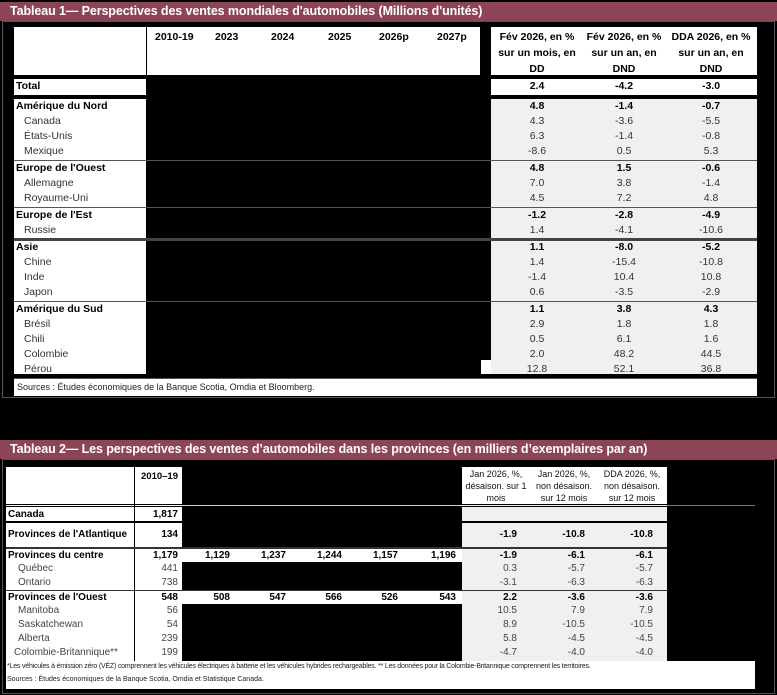 The image size is (777, 695). I want to click on group-label: Amérique du Sud, so click(59, 309).